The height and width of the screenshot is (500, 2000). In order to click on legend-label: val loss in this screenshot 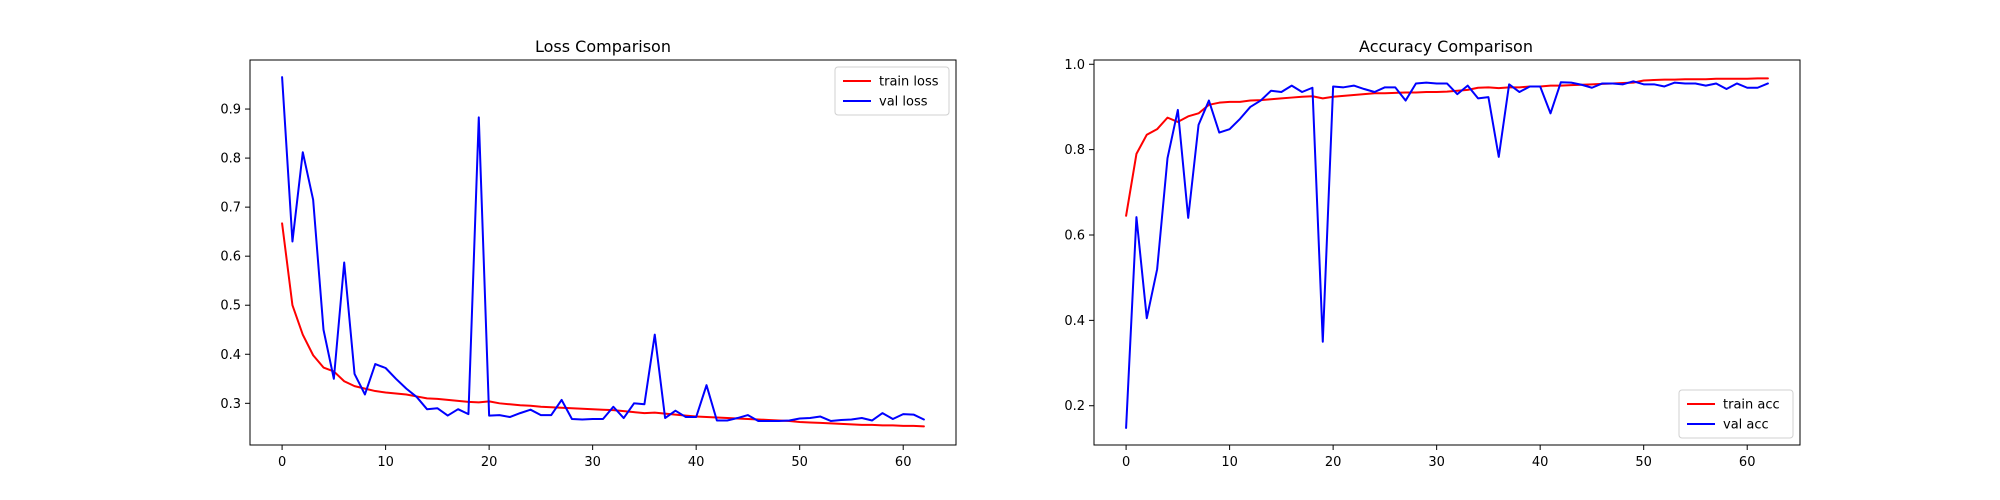, I will do `click(903, 102)`.